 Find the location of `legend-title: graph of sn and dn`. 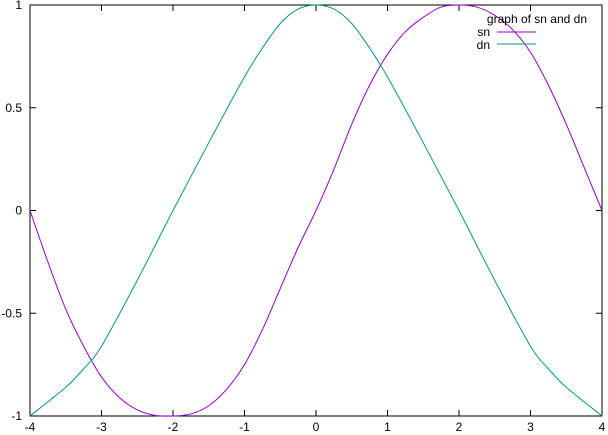

legend-title: graph of sn and dn is located at coordinates (537, 19).